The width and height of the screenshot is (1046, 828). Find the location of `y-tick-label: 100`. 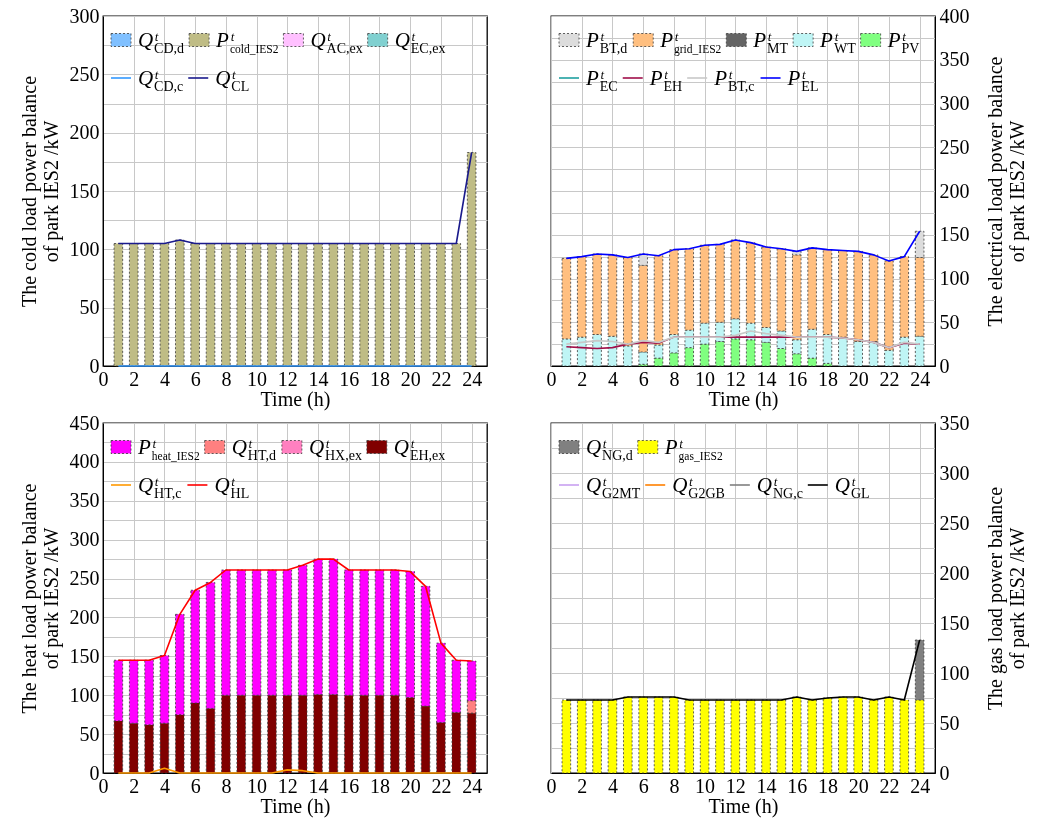

y-tick-label: 100 is located at coordinates (84, 694).